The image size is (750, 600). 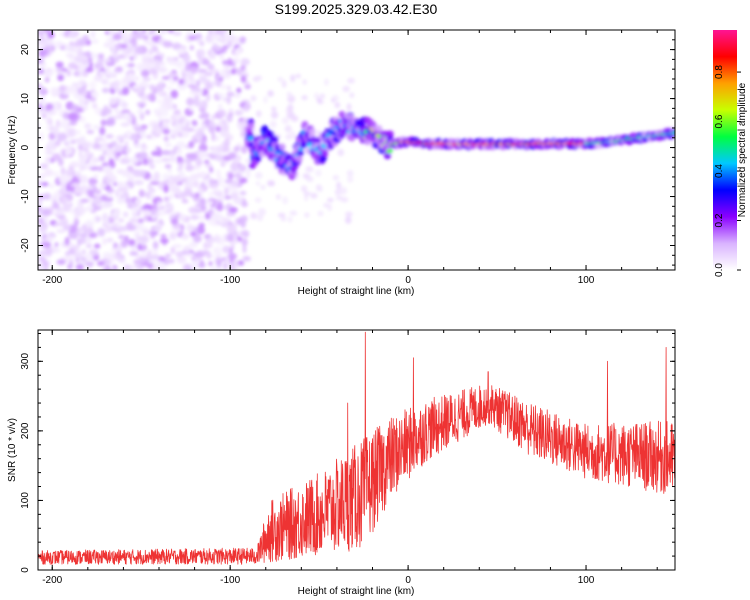 What do you see at coordinates (25, 147) in the screenshot?
I see `y-tick-label: 0` at bounding box center [25, 147].